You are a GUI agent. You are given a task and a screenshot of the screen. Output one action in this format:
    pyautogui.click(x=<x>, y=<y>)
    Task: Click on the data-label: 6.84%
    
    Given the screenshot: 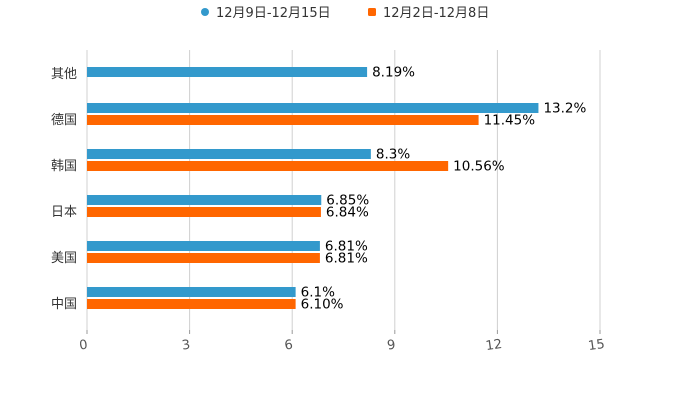 What is the action you would take?
    pyautogui.click(x=347, y=213)
    